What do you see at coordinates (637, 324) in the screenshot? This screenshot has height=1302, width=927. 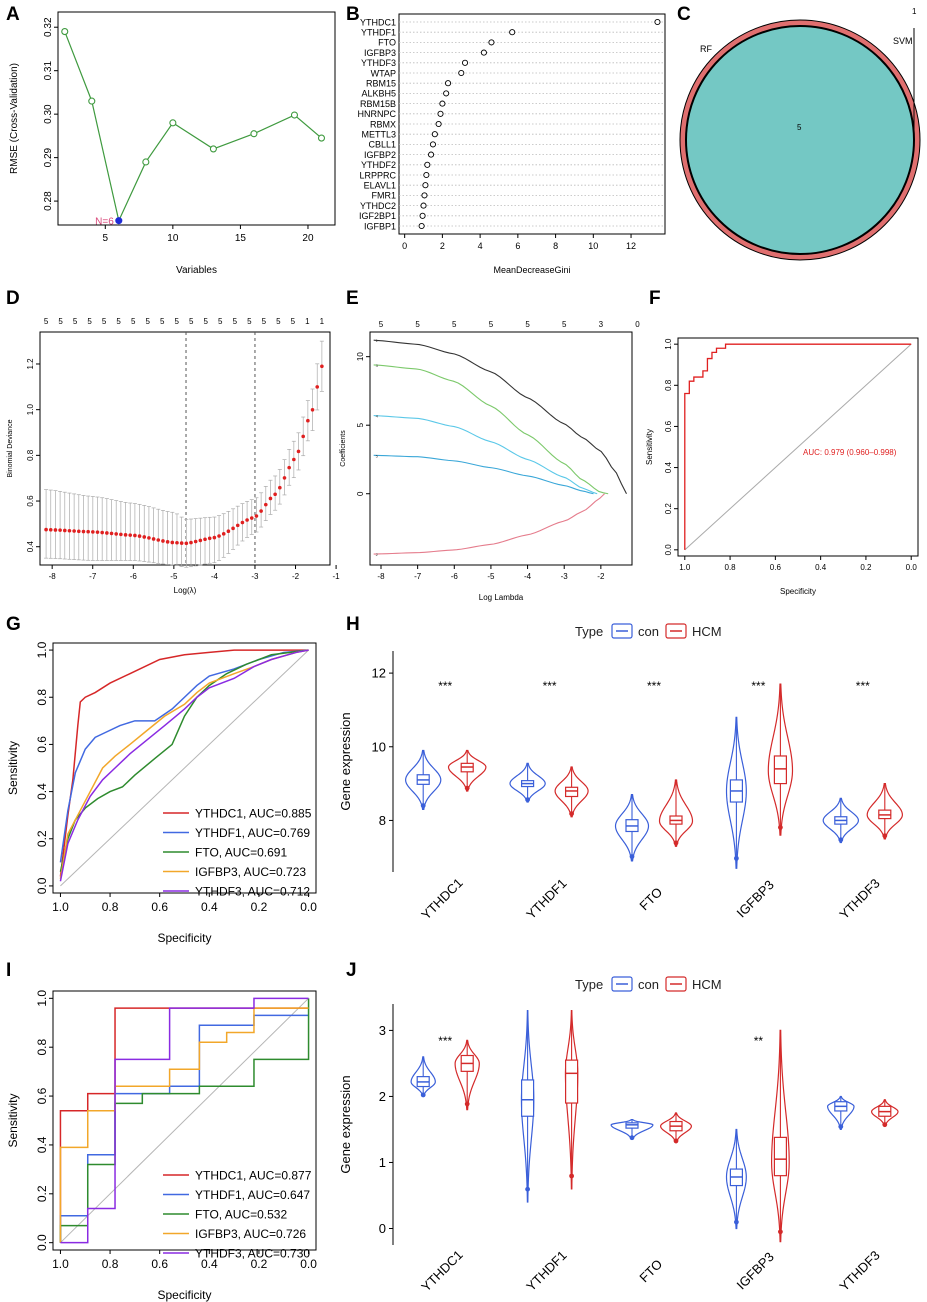 I see `top-variable-count: 0` at bounding box center [637, 324].